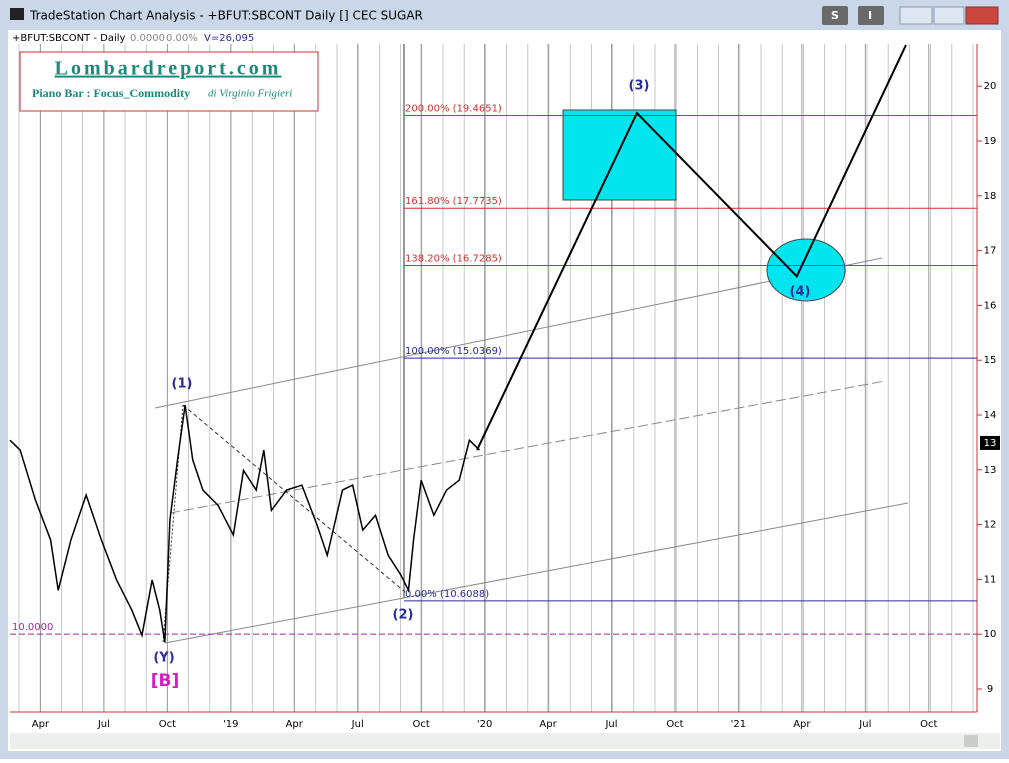 This screenshot has width=1009, height=763. What do you see at coordinates (990, 634) in the screenshot?
I see `y-tick-label: 10` at bounding box center [990, 634].